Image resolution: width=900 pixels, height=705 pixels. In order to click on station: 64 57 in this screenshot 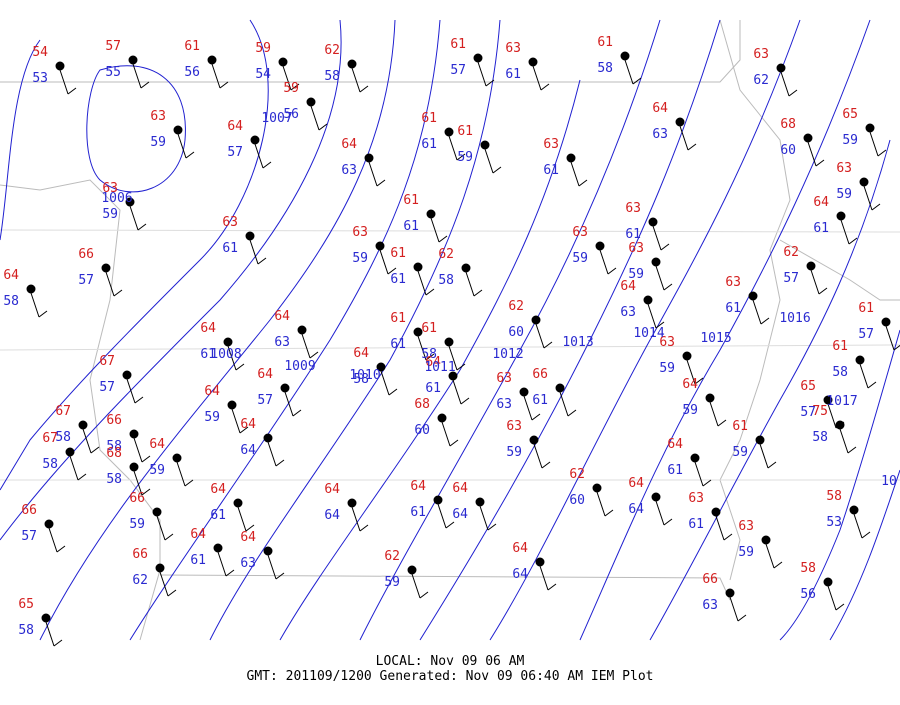, I will do `click(279, 392)`.